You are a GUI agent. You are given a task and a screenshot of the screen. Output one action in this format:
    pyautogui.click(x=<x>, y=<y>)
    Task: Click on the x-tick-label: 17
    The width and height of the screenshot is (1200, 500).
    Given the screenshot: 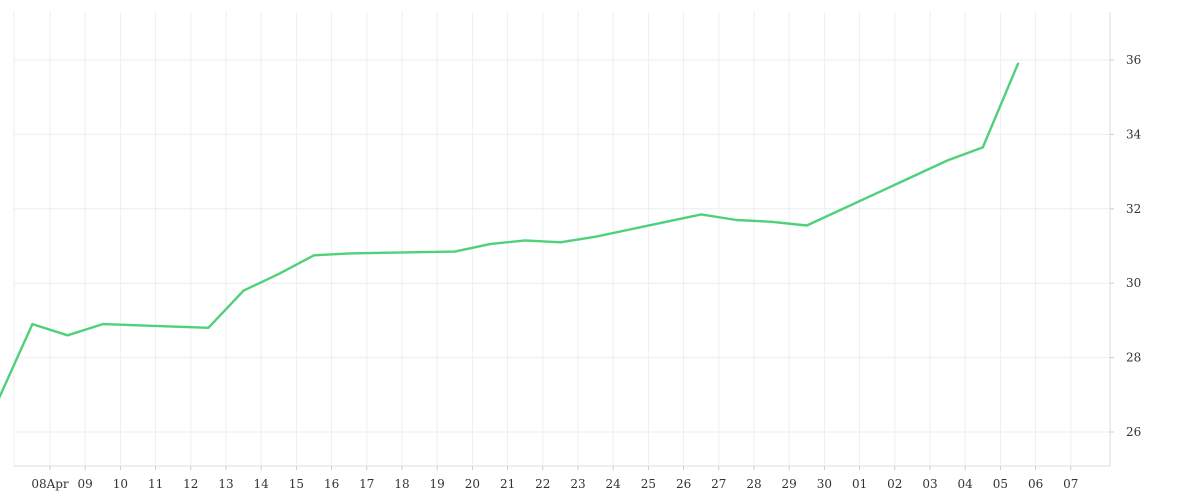 What is the action you would take?
    pyautogui.click(x=366, y=484)
    